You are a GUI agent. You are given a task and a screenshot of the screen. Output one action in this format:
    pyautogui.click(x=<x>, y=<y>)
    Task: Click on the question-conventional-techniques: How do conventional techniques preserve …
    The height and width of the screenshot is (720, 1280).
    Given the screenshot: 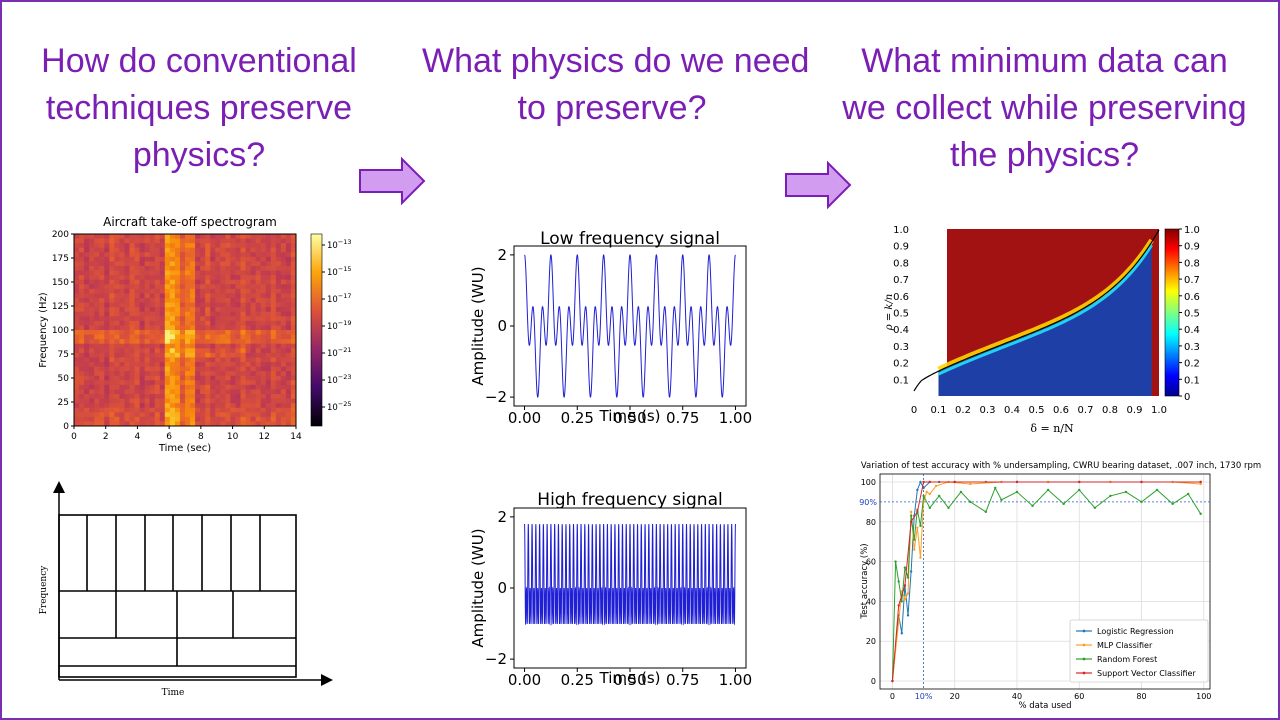 What is the action you would take?
    pyautogui.click(x=199, y=108)
    